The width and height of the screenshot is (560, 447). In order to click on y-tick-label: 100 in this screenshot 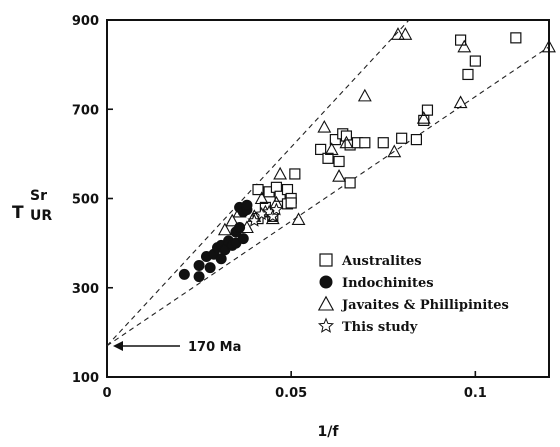, I will do `click(85, 378)`.